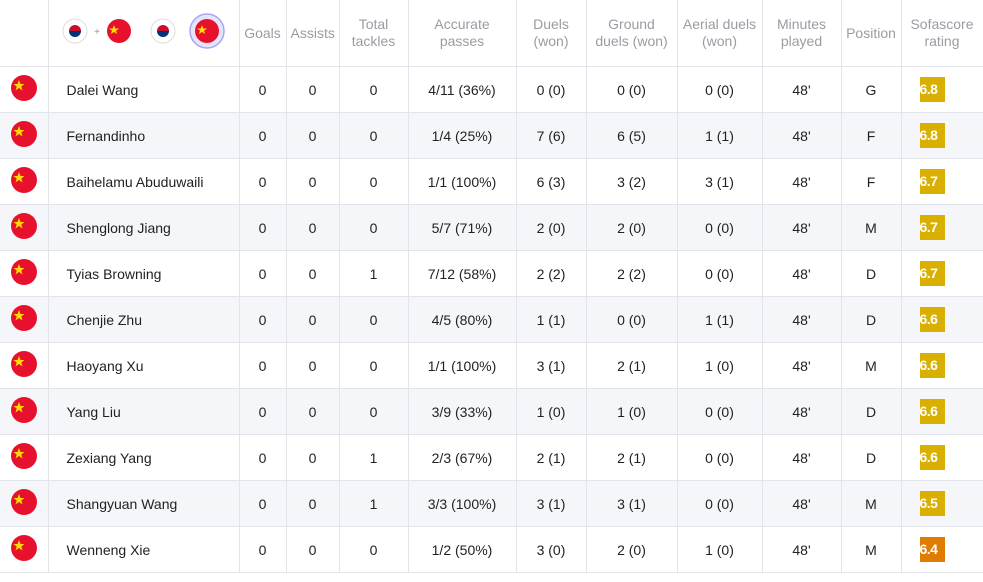  What do you see at coordinates (942, 457) in the screenshot?
I see `rating-cell: 6.6` at bounding box center [942, 457].